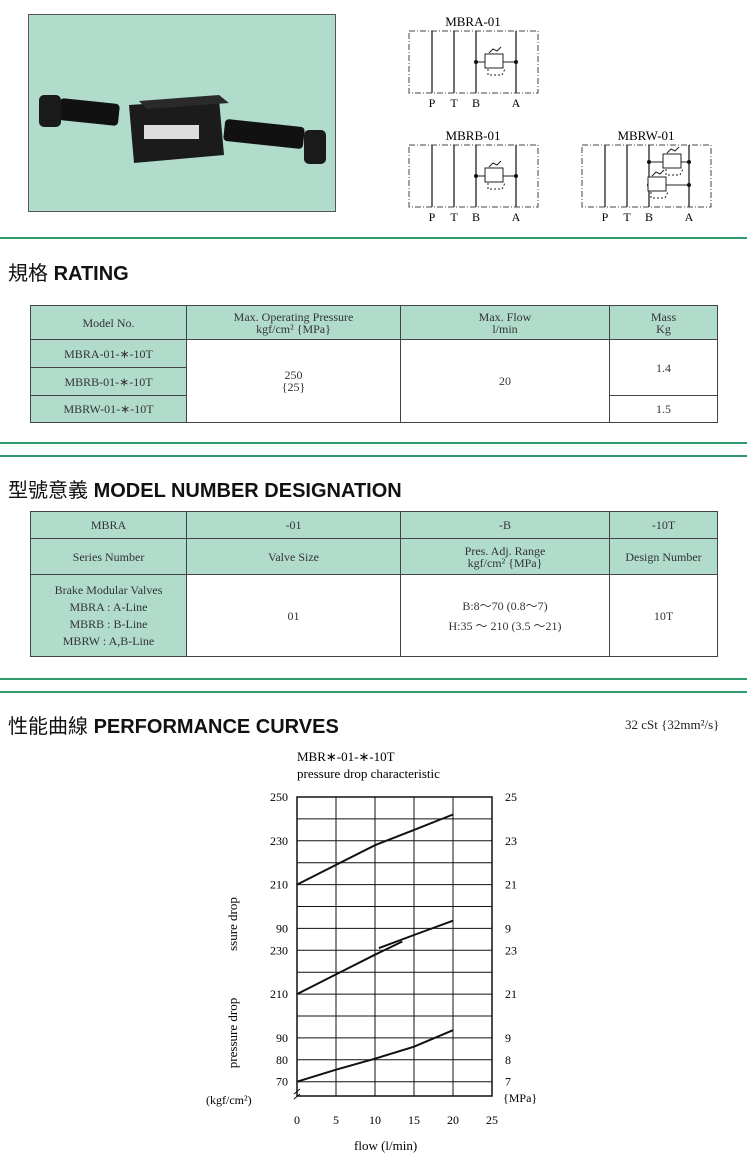  Describe the element at coordinates (297, 1120) in the screenshot. I see `x-tick-label: 0` at that location.